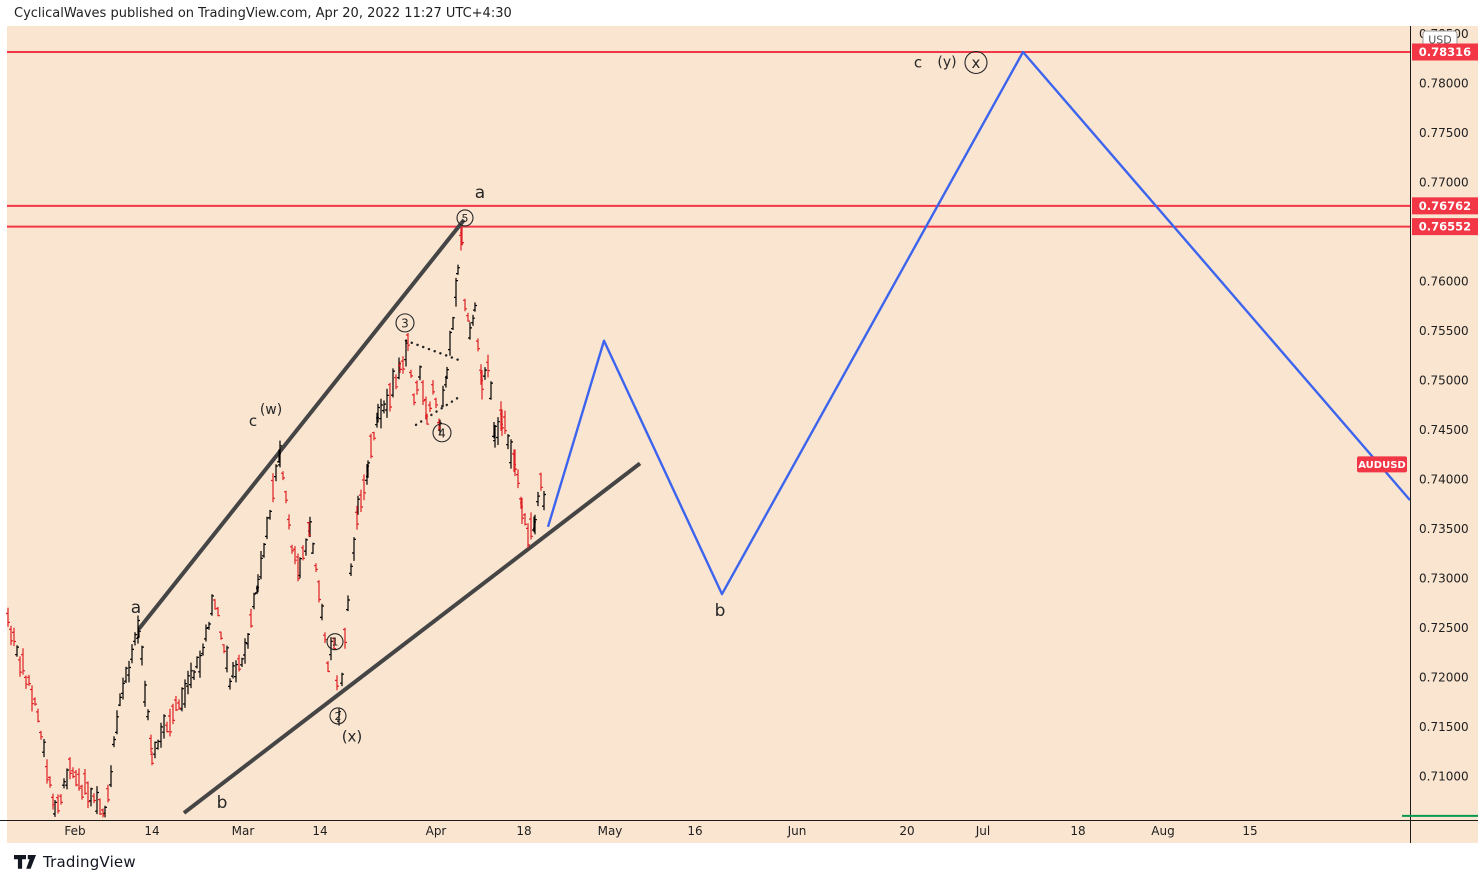 This screenshot has height=880, width=1478. I want to click on y-axis-tick: 0.77000, so click(1444, 182).